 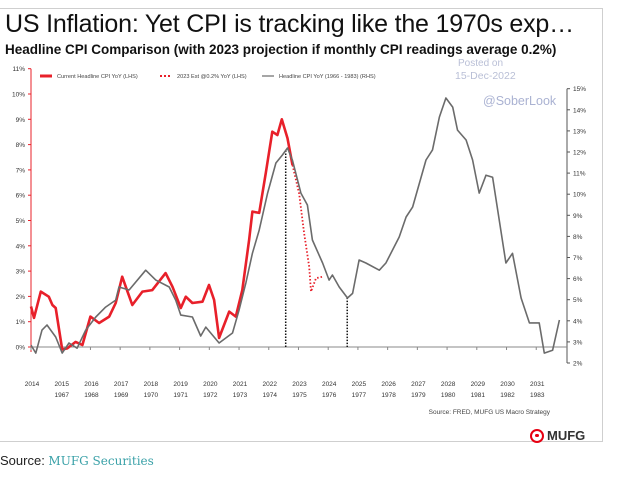 What do you see at coordinates (578, 237) in the screenshot?
I see `right-axis-tick-label: 8%` at bounding box center [578, 237].